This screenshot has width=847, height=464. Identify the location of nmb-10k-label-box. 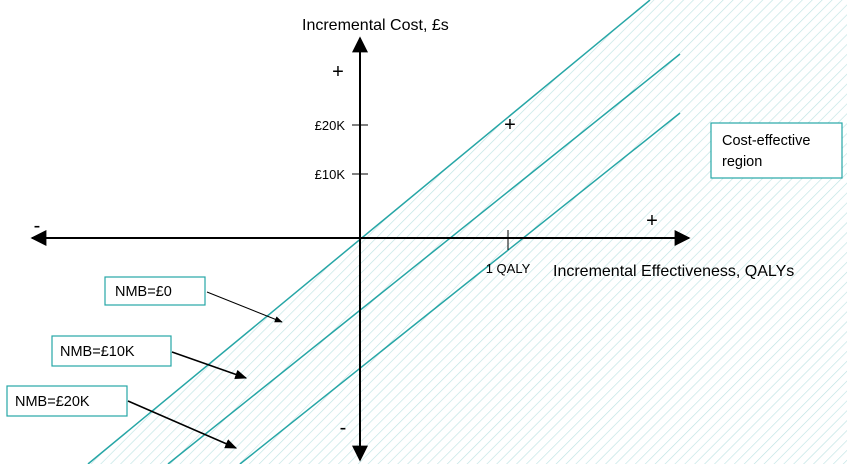
(111, 351).